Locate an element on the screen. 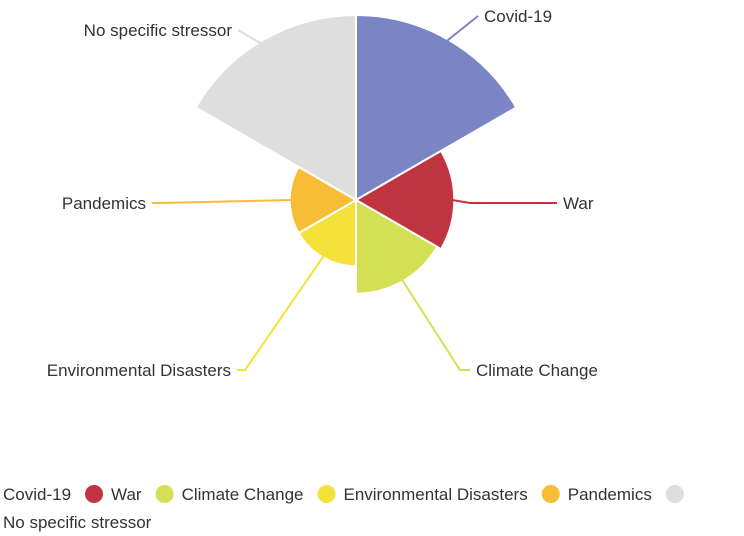  label-no-specific-stressor: No specific stressor is located at coordinates (158, 30).